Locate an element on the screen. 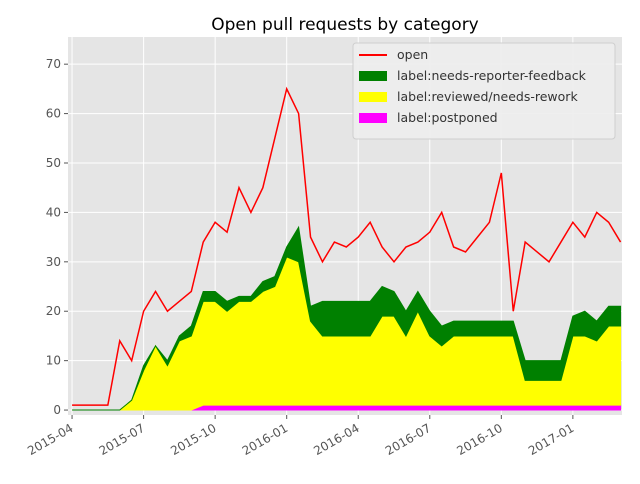  y-tick-label: 10 is located at coordinates (53, 361).